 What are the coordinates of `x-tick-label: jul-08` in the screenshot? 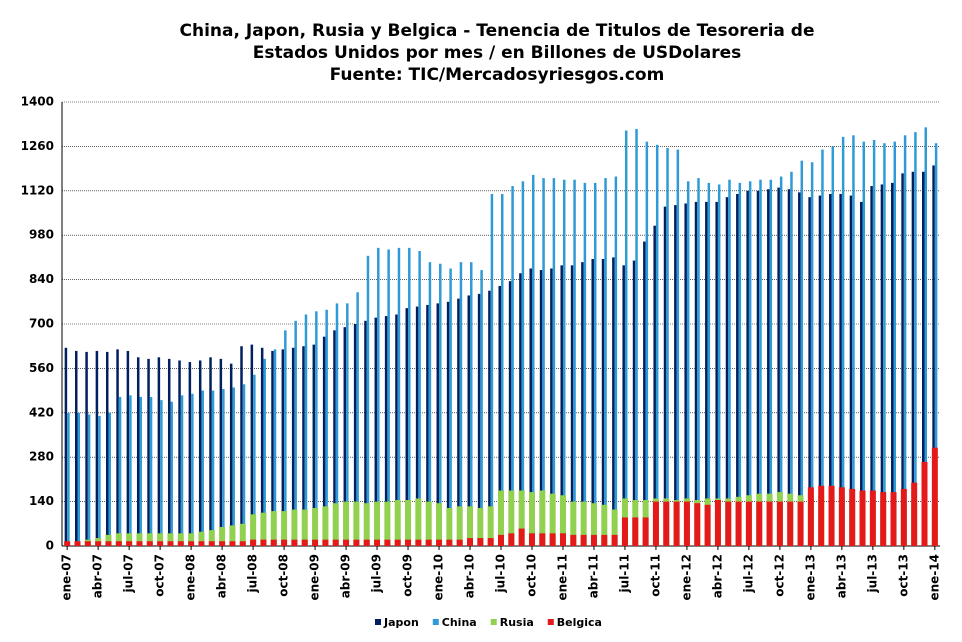 It's located at (253, 573).